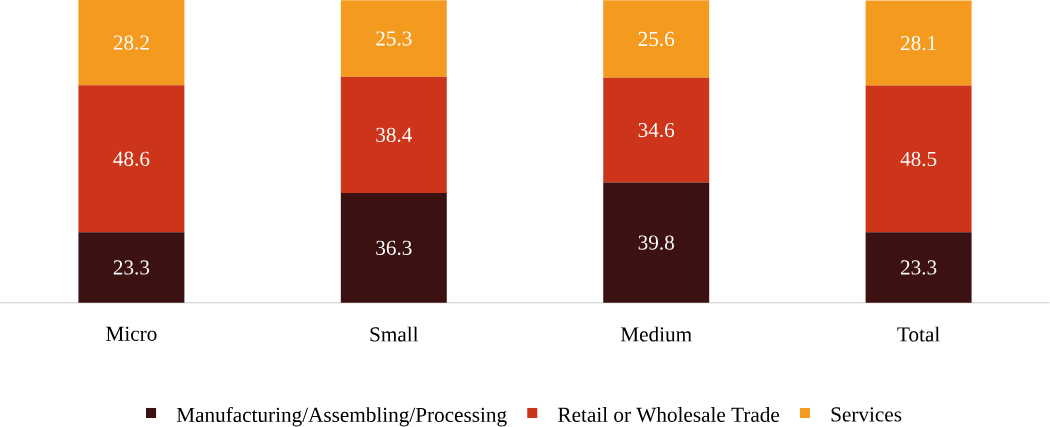 This screenshot has height=427, width=1050. I want to click on data-label: 38.4, so click(394, 134).